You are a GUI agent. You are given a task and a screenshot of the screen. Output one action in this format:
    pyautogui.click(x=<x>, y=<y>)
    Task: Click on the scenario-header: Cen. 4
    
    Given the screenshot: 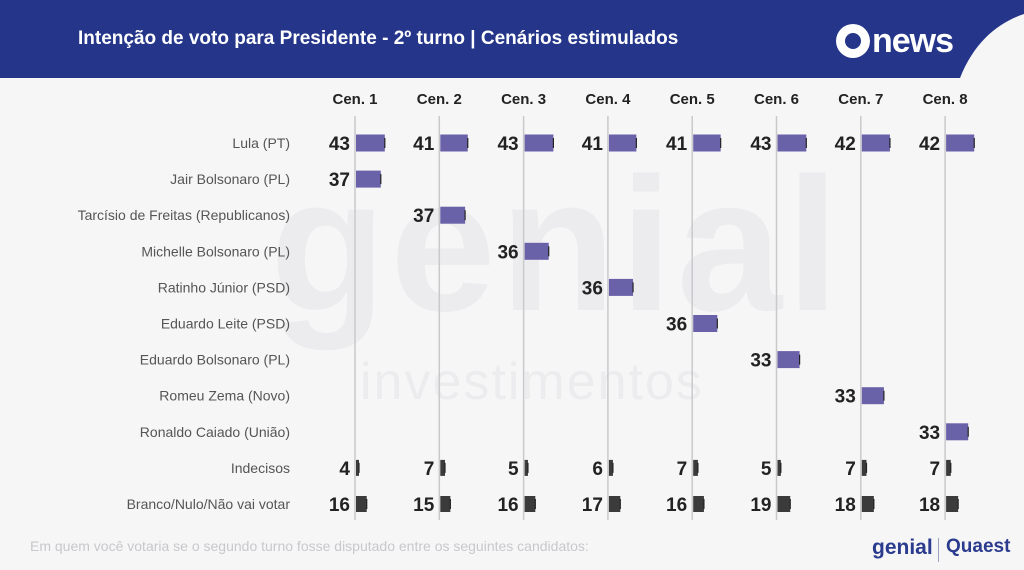 What is the action you would take?
    pyautogui.click(x=608, y=99)
    